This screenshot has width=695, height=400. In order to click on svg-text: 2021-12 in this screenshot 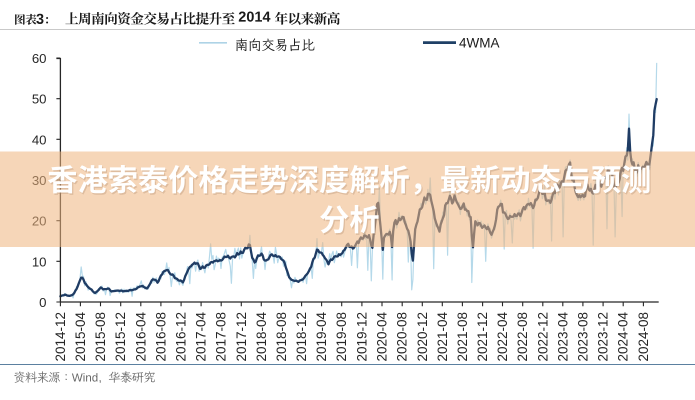, I will do `click(482, 337)`.